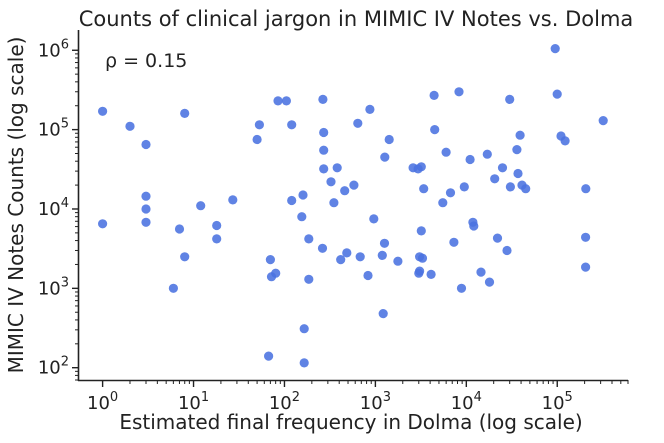  What do you see at coordinates (53, 49) in the screenshot?
I see `y-tick-label: 10⁶` at bounding box center [53, 49].